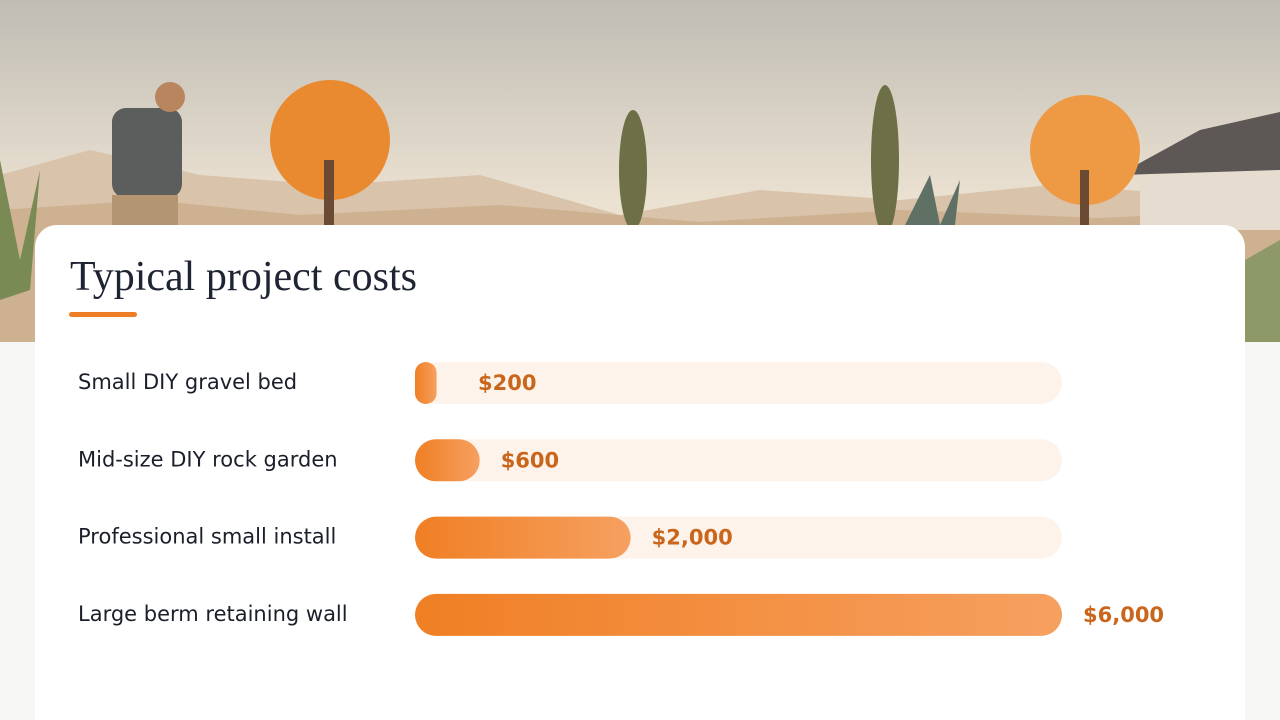  What do you see at coordinates (187, 382) in the screenshot?
I see `category-label: Small DIY gravel bed` at bounding box center [187, 382].